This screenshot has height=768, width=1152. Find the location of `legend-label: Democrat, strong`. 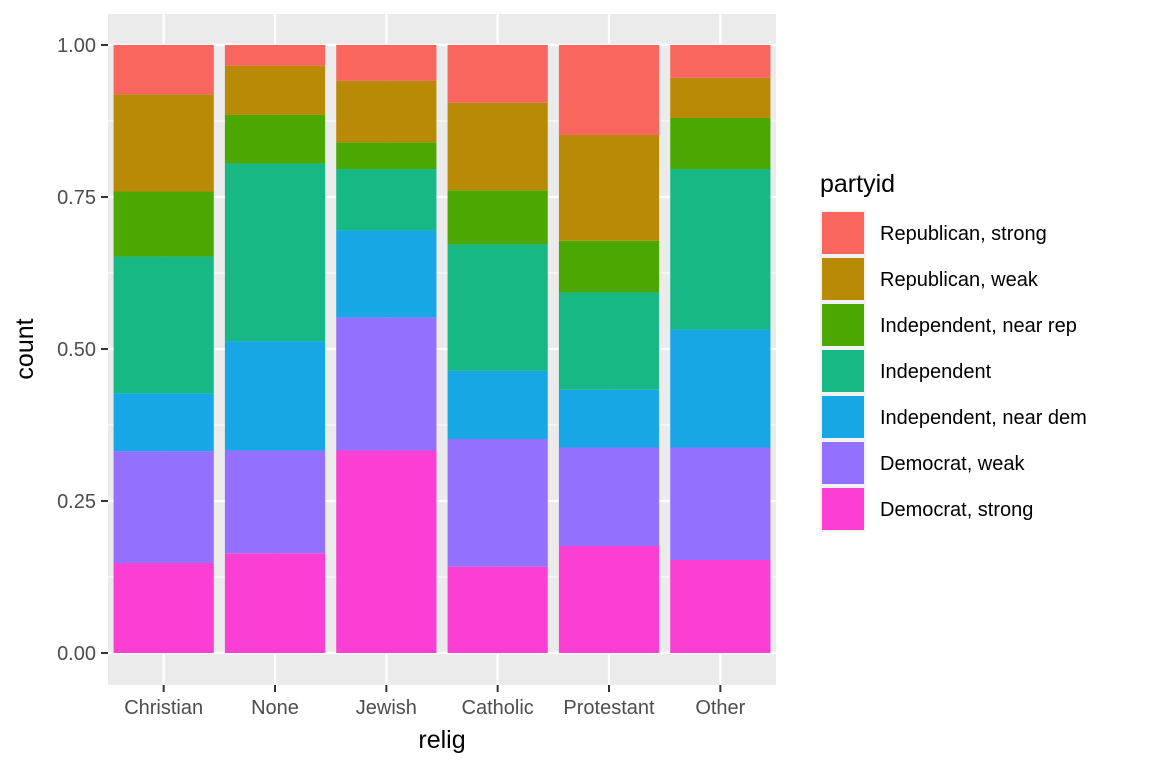

legend-label: Democrat, strong is located at coordinates (956, 510).